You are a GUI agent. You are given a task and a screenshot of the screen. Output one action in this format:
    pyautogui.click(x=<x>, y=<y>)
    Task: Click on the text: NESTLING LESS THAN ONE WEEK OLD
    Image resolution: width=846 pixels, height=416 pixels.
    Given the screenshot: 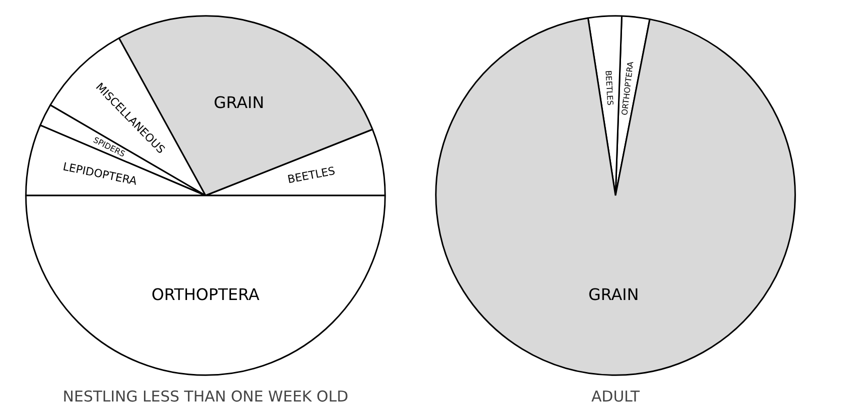 What is the action you would take?
    pyautogui.click(x=205, y=397)
    